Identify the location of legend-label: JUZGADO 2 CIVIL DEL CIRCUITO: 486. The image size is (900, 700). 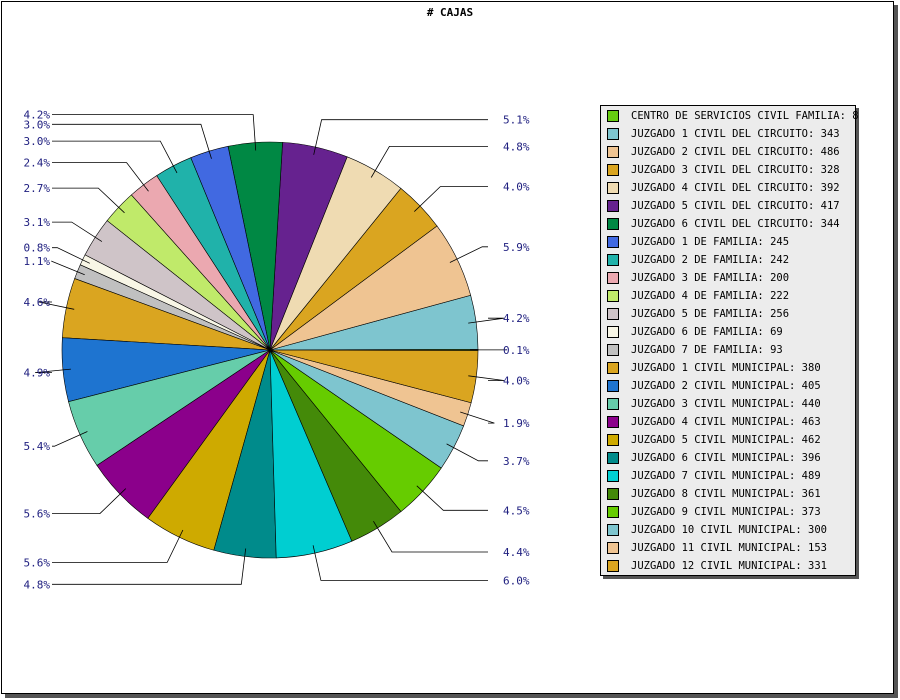
(735, 152).